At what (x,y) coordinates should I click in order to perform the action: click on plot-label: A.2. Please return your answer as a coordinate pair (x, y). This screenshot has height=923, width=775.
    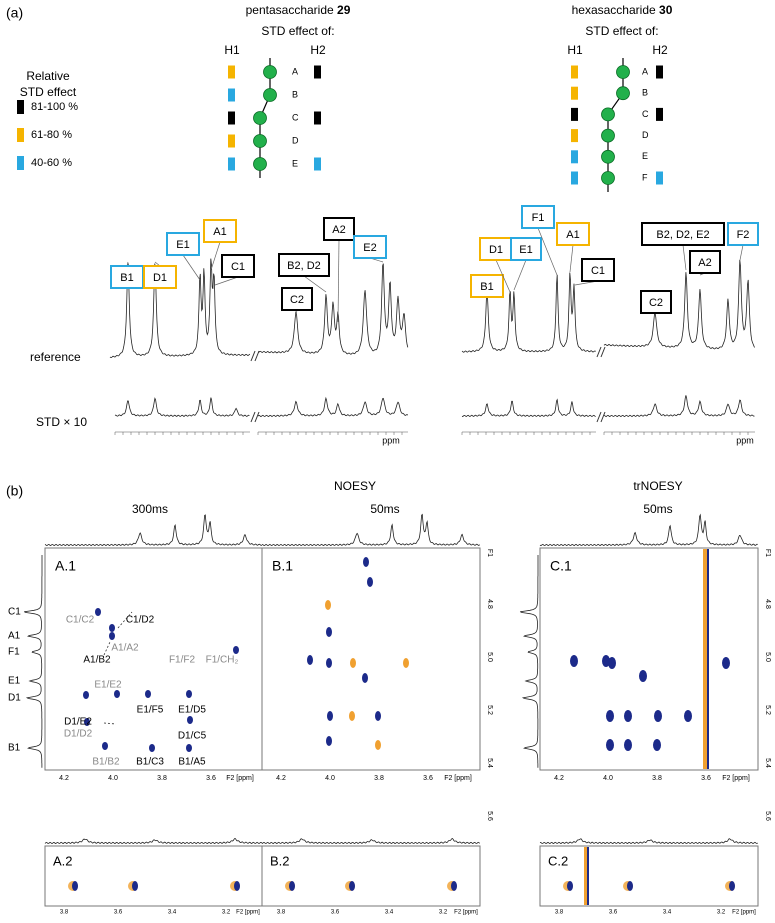
    Looking at the image, I should click on (63, 860).